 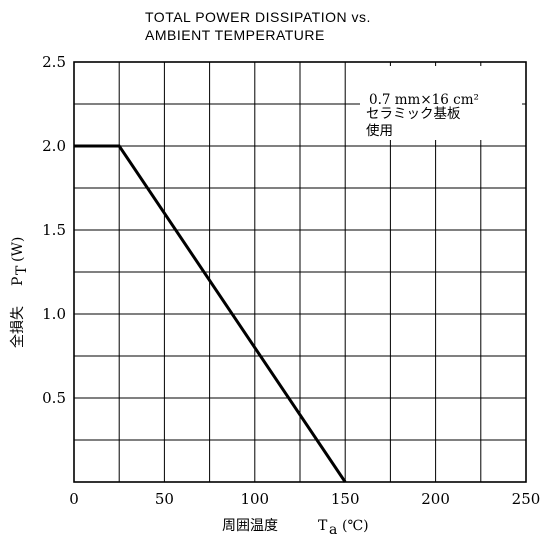 What do you see at coordinates (424, 100) in the screenshot?
I see `annotation-line-1: 0.7 mm×16 cm²` at bounding box center [424, 100].